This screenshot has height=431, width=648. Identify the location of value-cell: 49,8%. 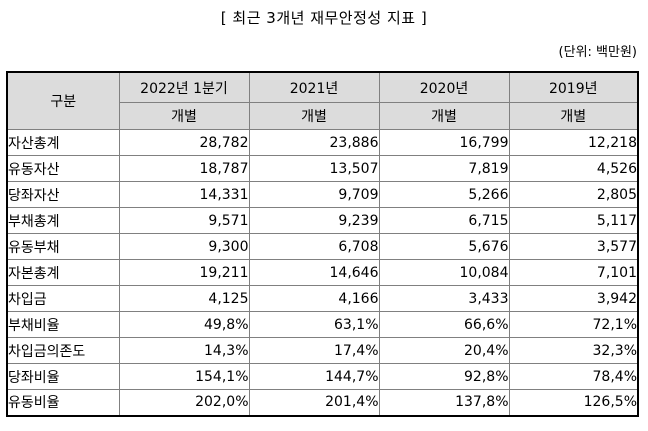
(184, 324).